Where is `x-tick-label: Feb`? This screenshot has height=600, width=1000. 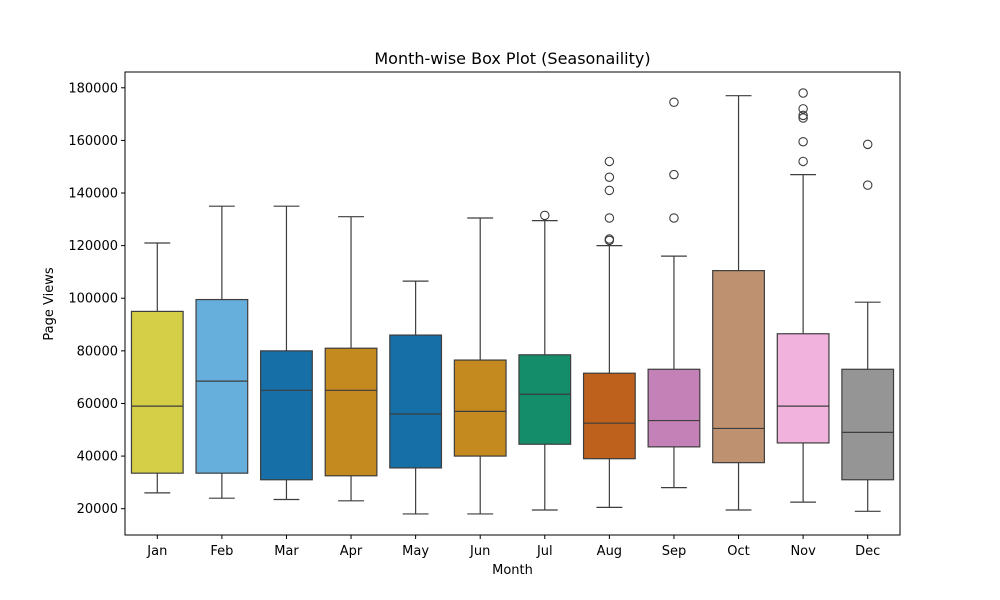
x-tick-label: Feb is located at coordinates (221, 551).